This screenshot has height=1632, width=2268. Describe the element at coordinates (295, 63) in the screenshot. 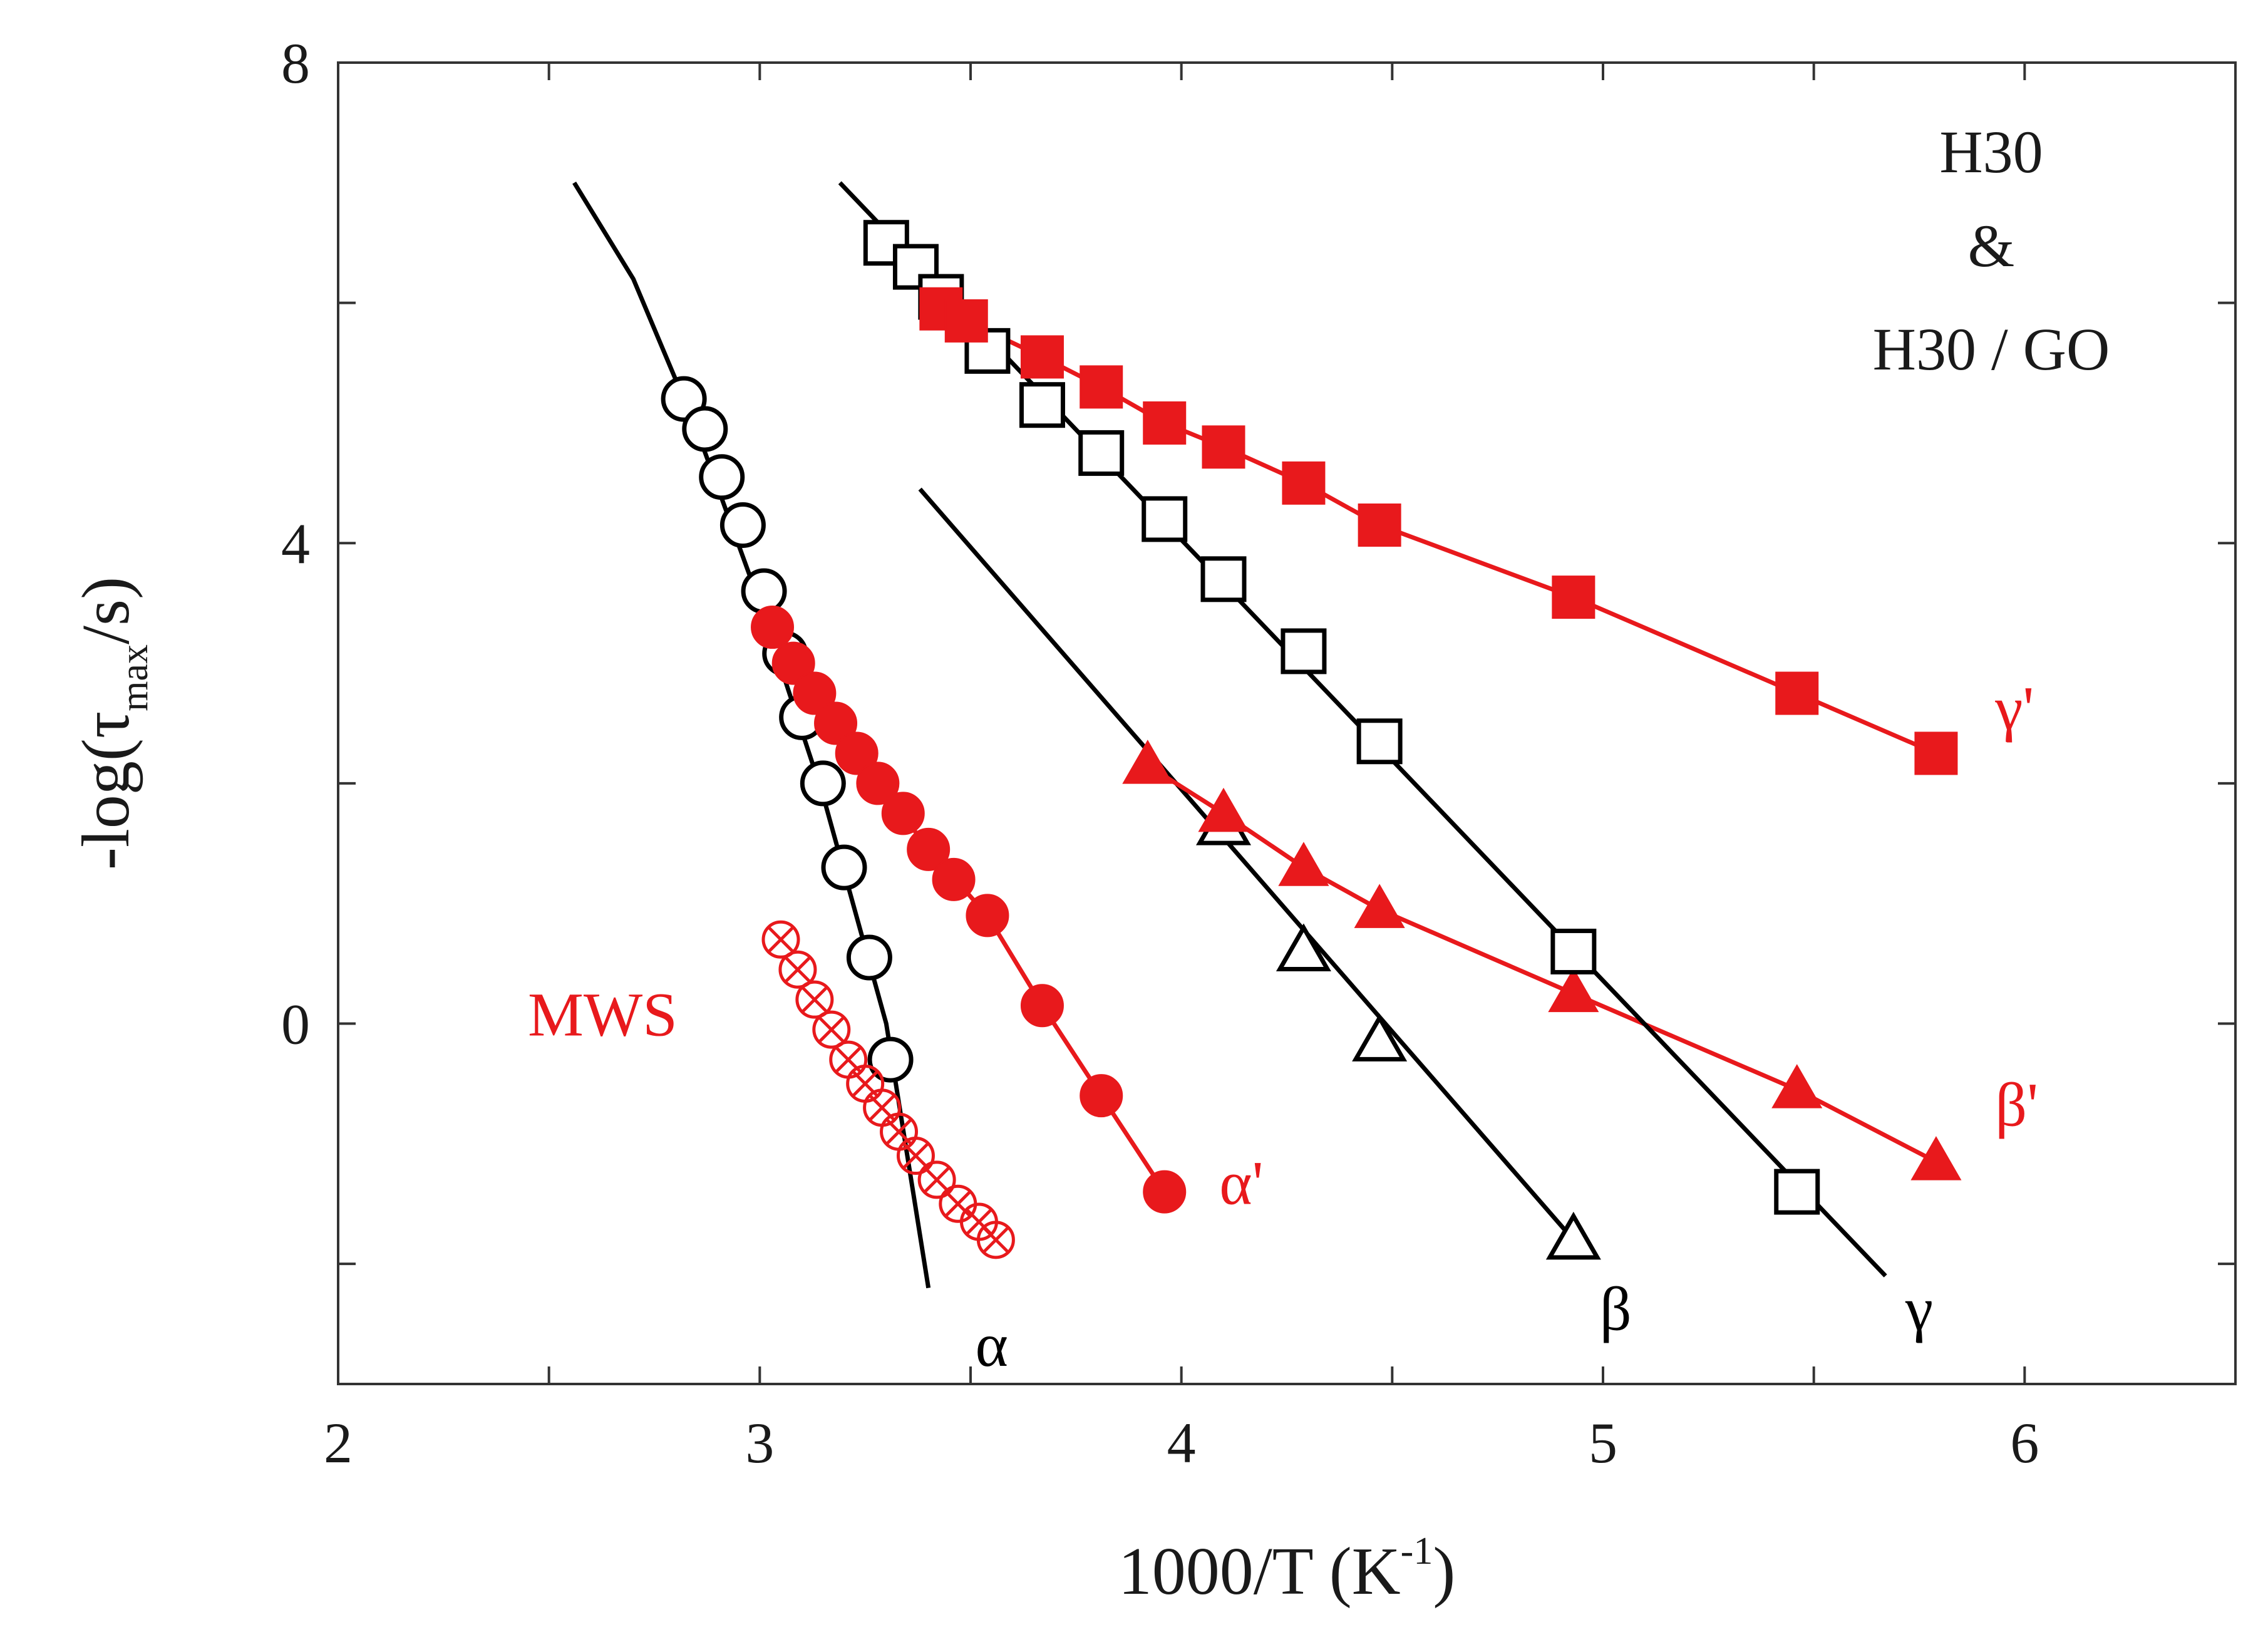

I see `y-tick-label: 8` at that location.